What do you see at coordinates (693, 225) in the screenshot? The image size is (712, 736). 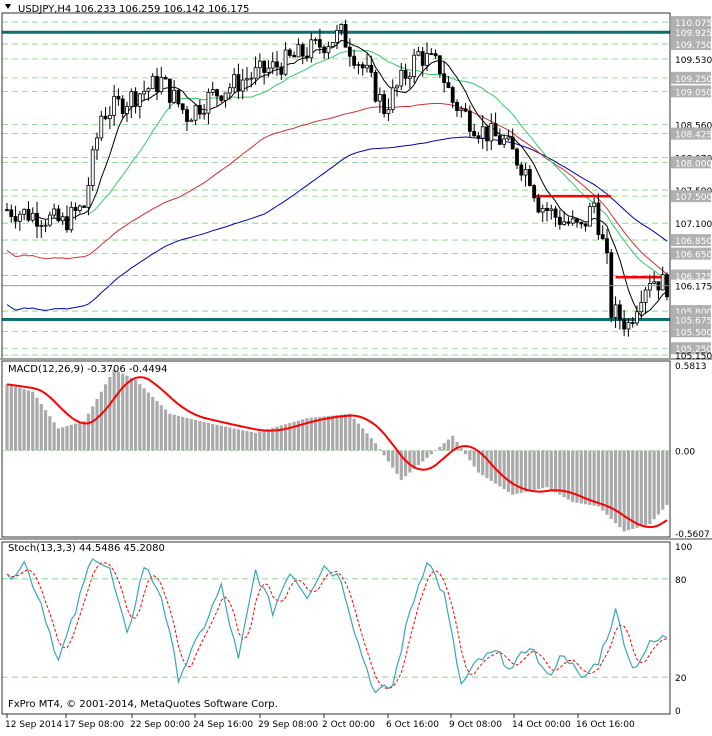 I see `price-axis-label-12: 107.100` at bounding box center [693, 225].